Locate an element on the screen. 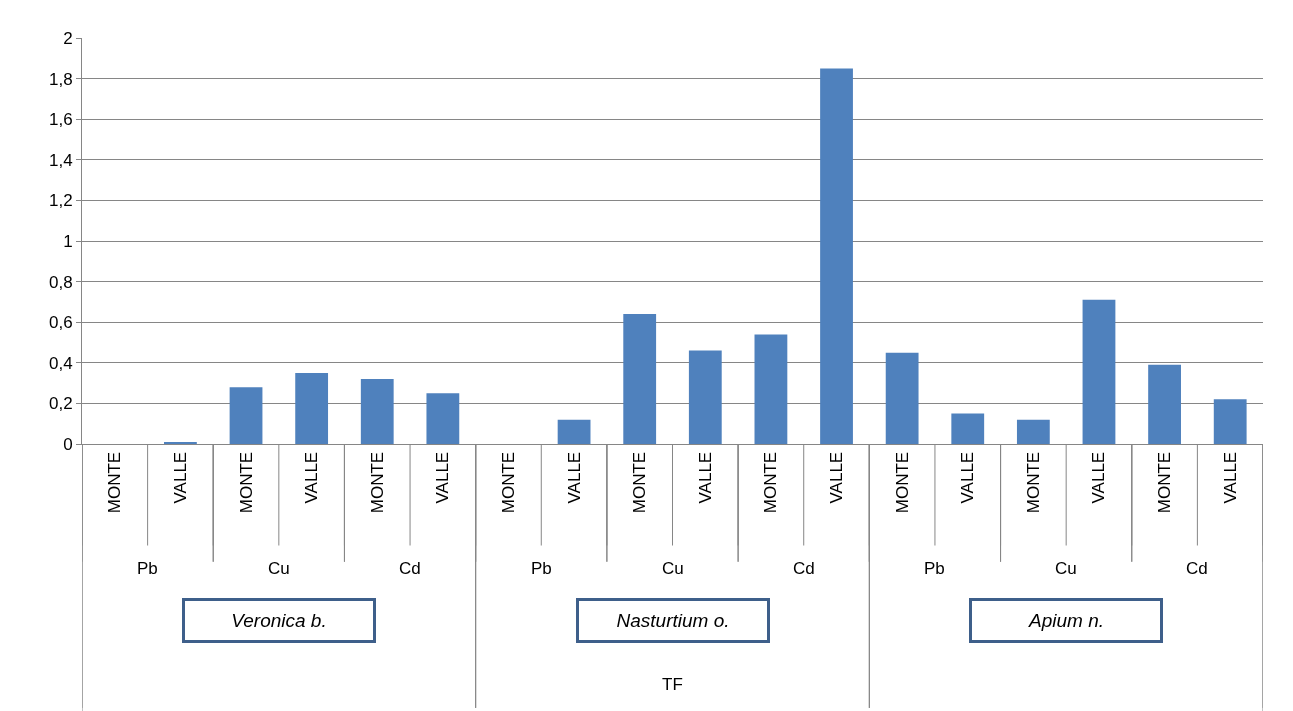  text: Apium n. is located at coordinates (1066, 620).